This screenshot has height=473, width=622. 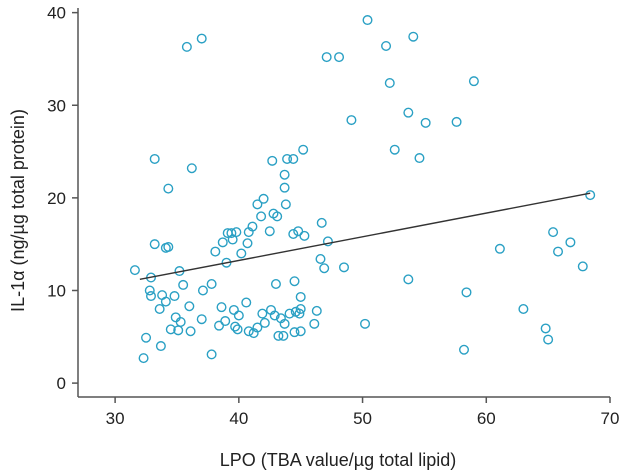 I want to click on x-axis-title: LPO (TBA value/µg total lipid), so click(x=338, y=460).